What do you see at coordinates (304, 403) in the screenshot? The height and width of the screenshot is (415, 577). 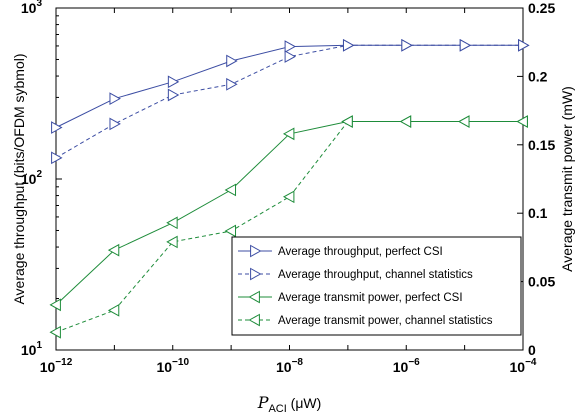 I see `x-axis-label-unit: (μW)` at bounding box center [304, 403].